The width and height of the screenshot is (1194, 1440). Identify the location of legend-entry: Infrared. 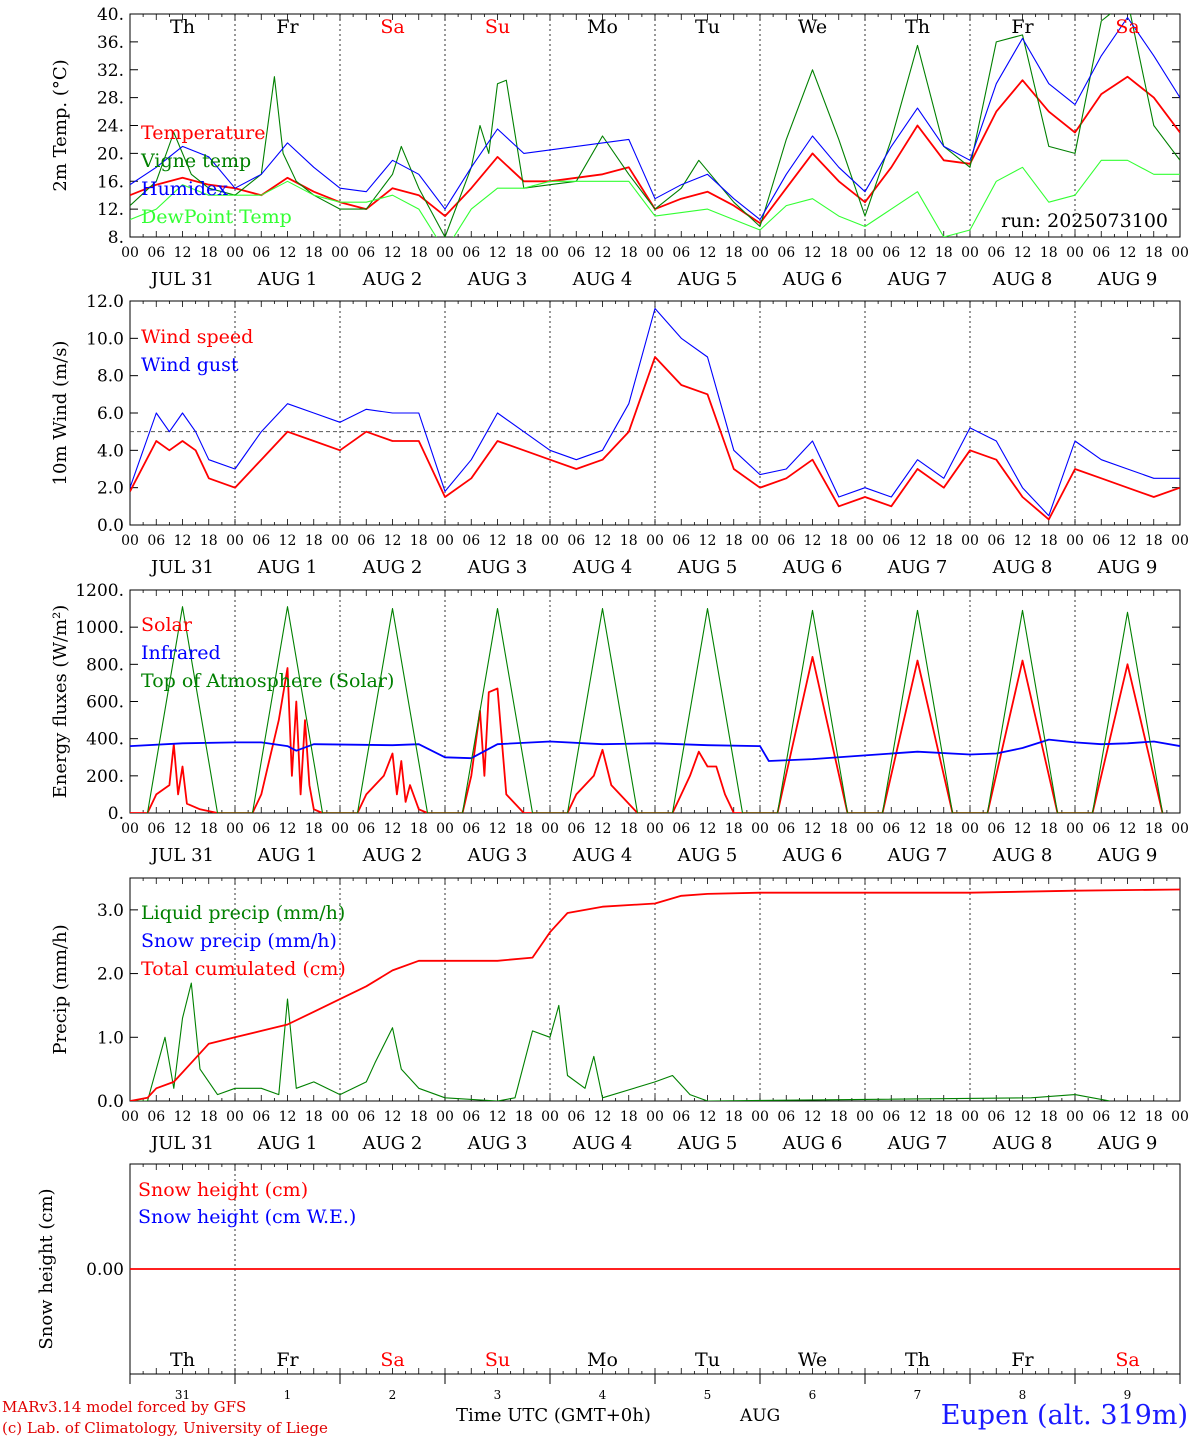
(181, 653).